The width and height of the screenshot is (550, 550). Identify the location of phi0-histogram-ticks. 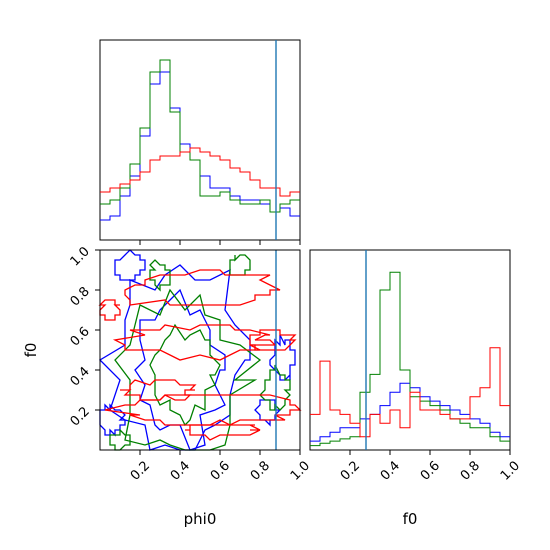
(220, 242).